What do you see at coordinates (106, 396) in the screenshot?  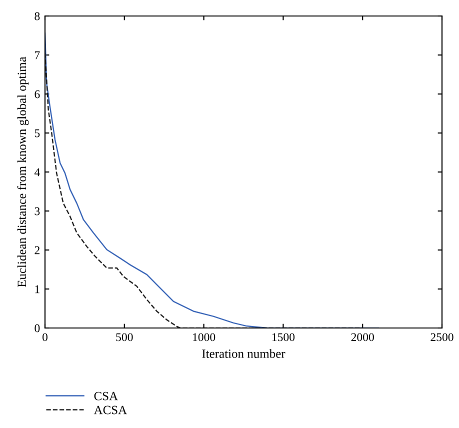 I see `legend-label: CSA` at bounding box center [106, 396].